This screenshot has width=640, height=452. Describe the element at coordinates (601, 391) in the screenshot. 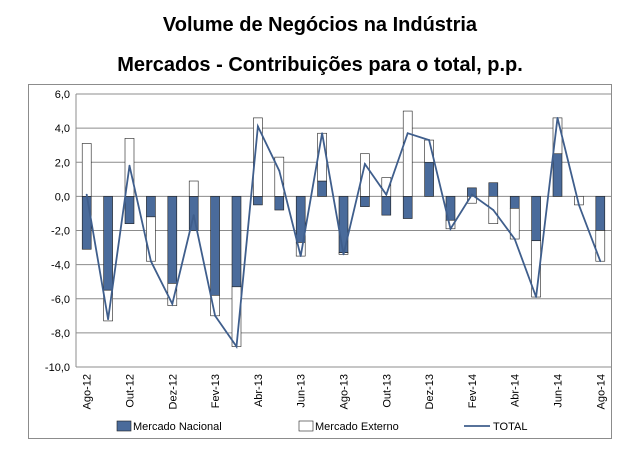

I see `x-tick-label: Ago-14` at that location.